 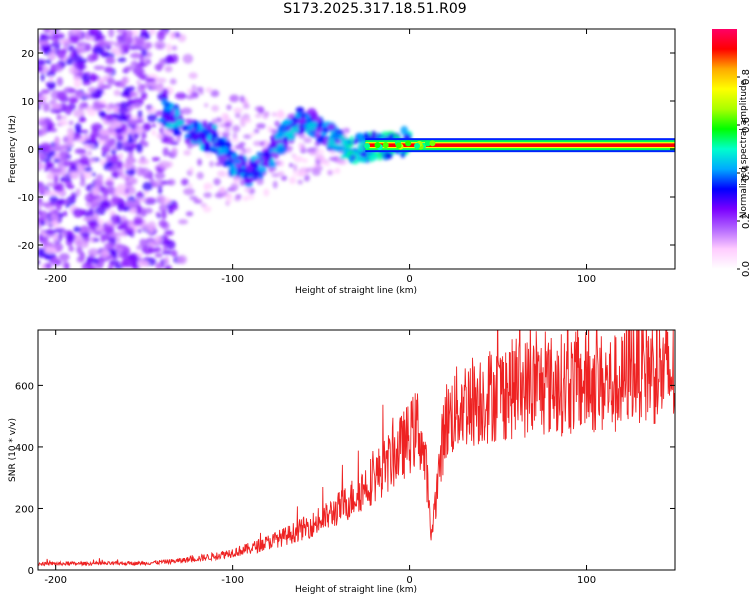 What do you see at coordinates (27, 102) in the screenshot?
I see `spectrogram-y-tick-label: 10` at bounding box center [27, 102].